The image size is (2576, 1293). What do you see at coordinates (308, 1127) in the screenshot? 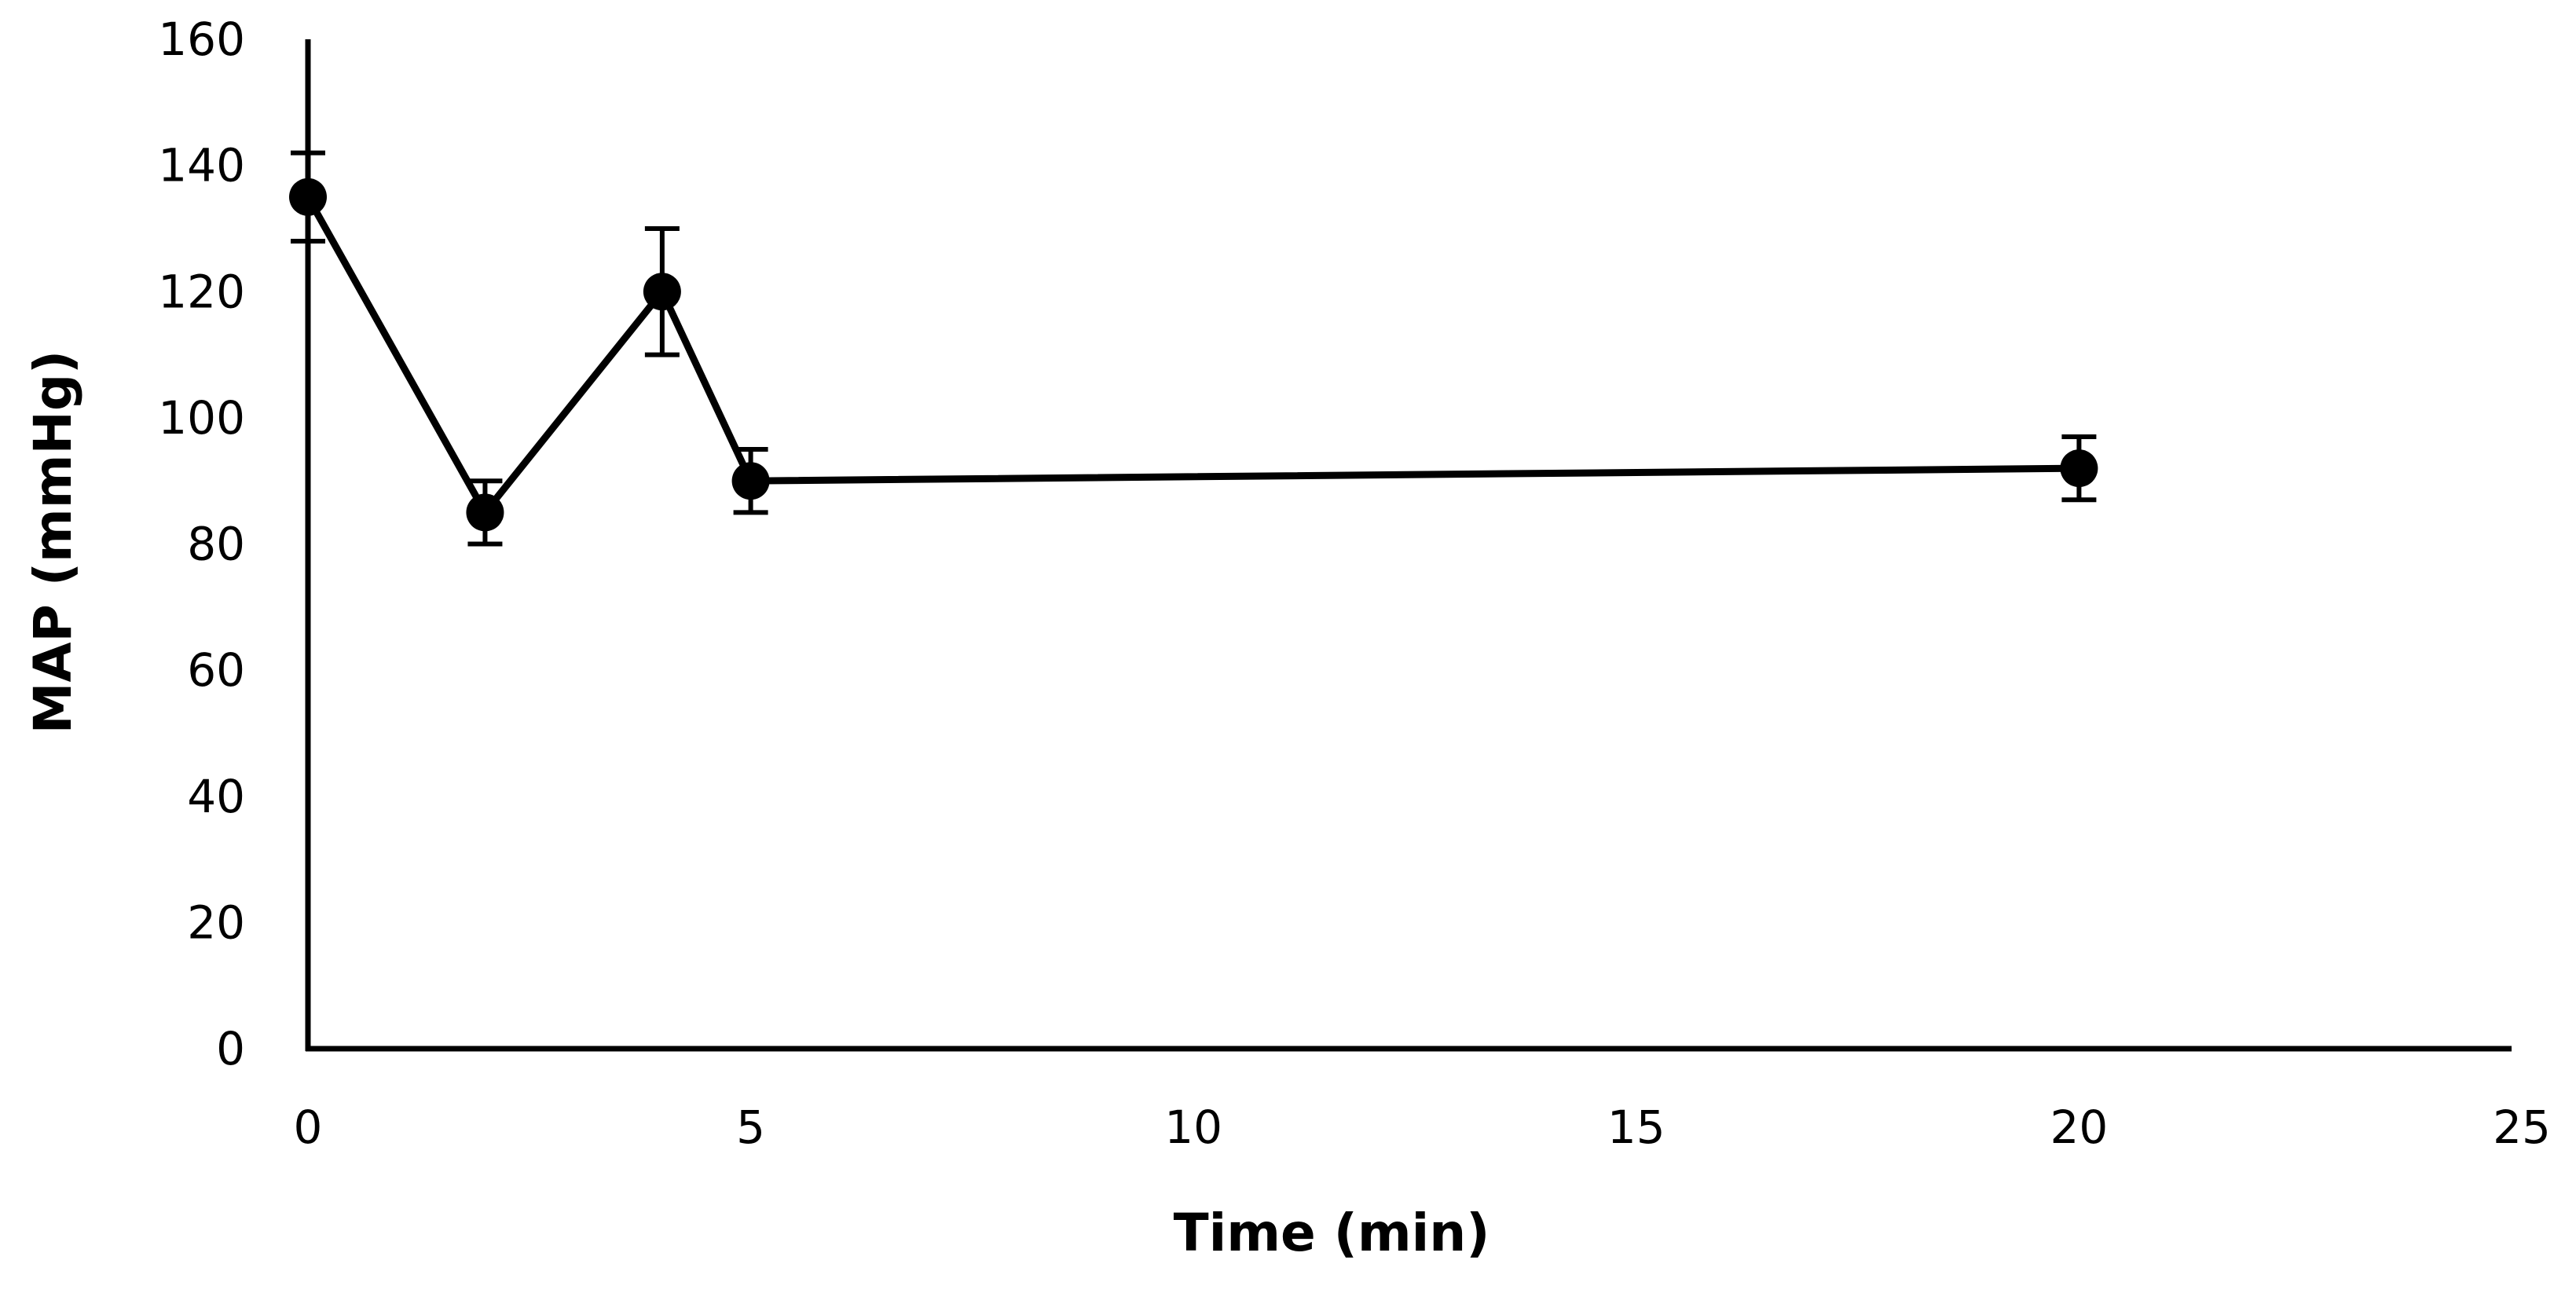
I see `x-tick-label: 0` at bounding box center [308, 1127].